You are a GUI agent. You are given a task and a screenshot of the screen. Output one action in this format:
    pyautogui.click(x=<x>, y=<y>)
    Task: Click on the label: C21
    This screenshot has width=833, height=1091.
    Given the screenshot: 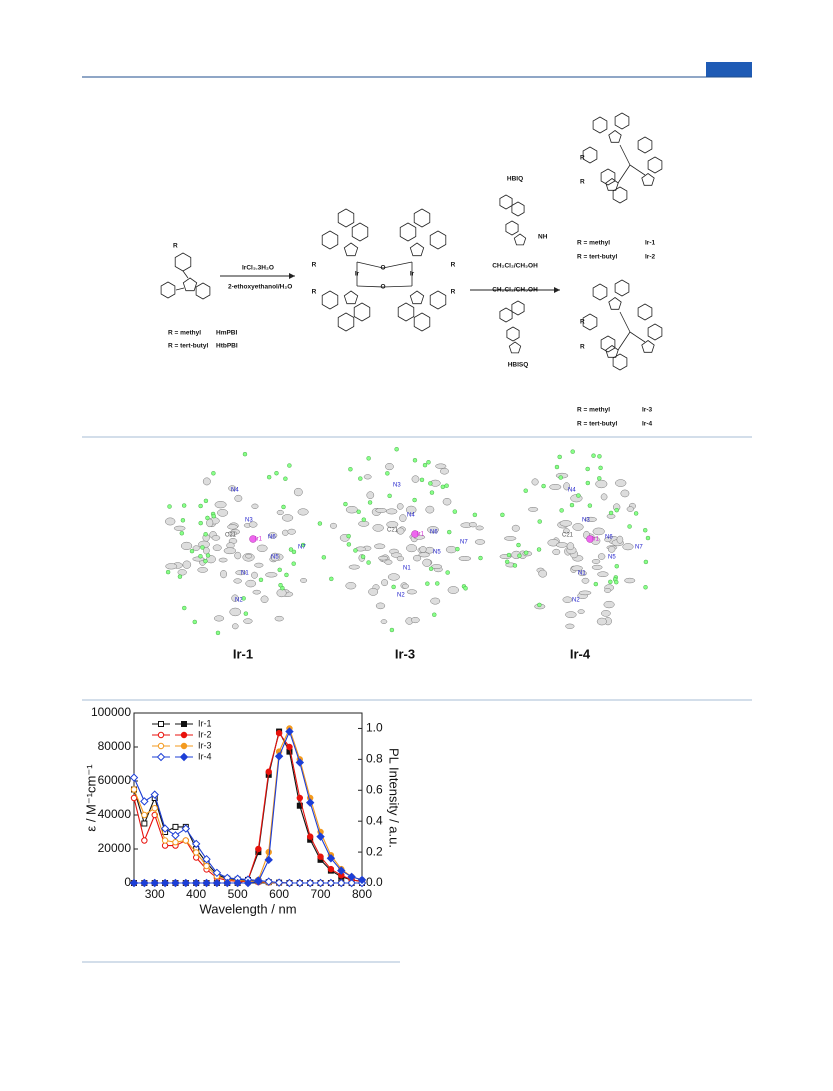 What is the action you would take?
    pyautogui.click(x=231, y=536)
    